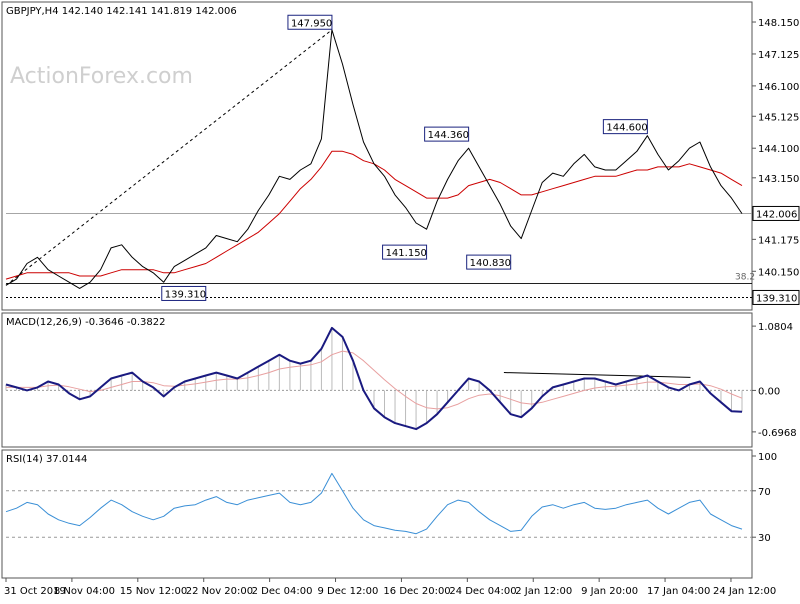 Image resolution: width=800 pixels, height=604 pixels. I want to click on price-y-tick-label: 145.125, so click(778, 117).